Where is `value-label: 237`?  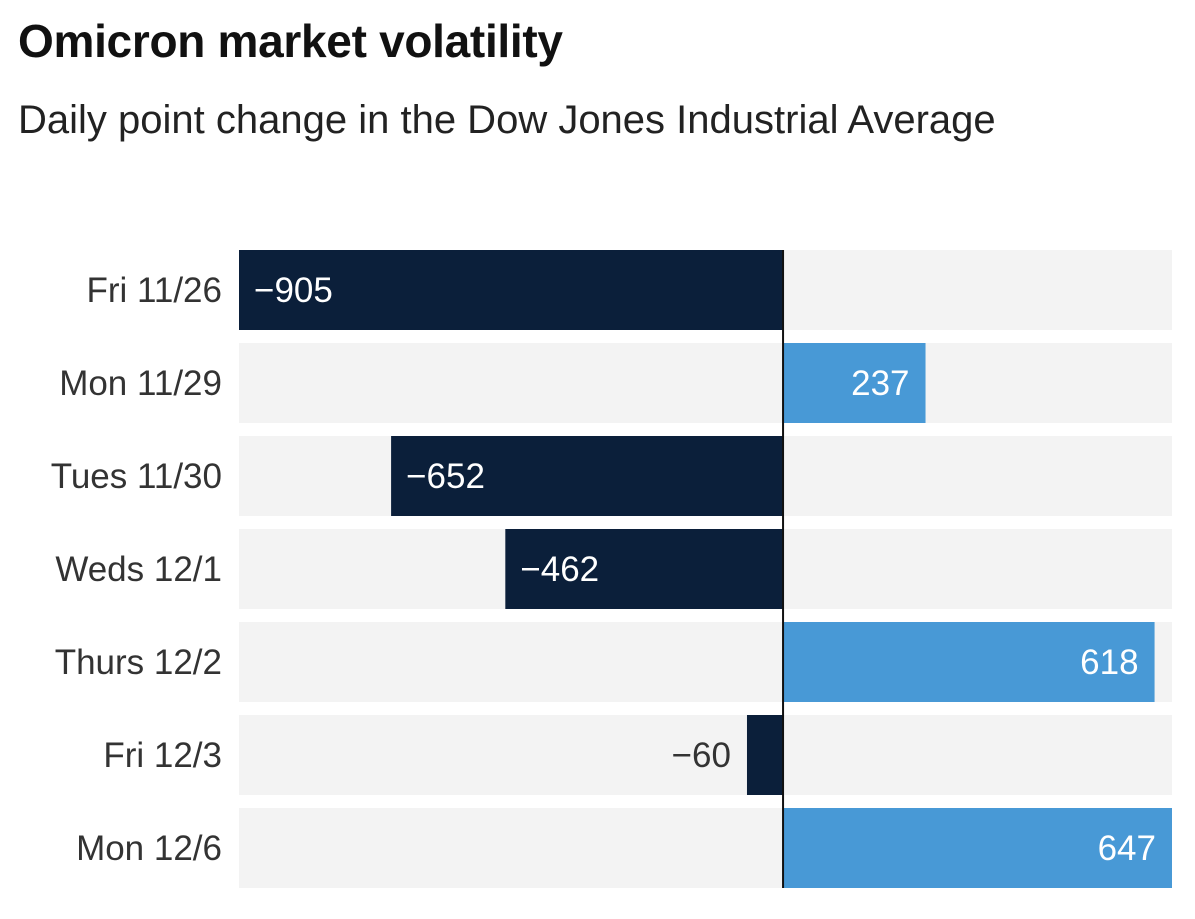
value-label: 237 is located at coordinates (880, 383).